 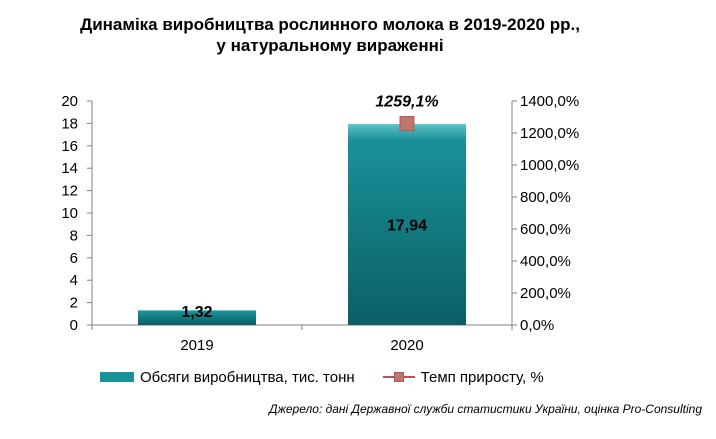 I want to click on bar-data-label: 17,94, so click(x=407, y=226).